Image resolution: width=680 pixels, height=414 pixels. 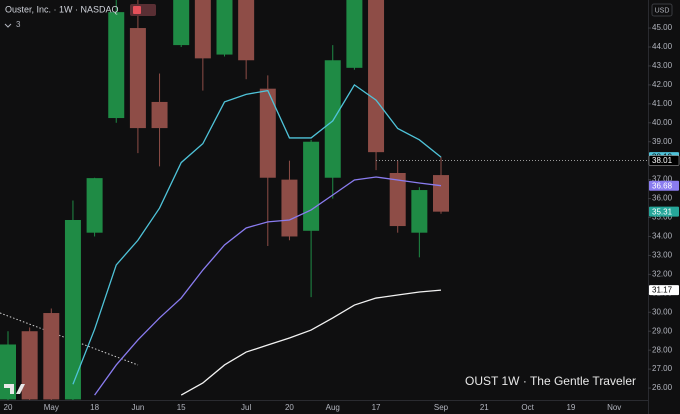 I want to click on indicator-count: 3, so click(x=18, y=24).